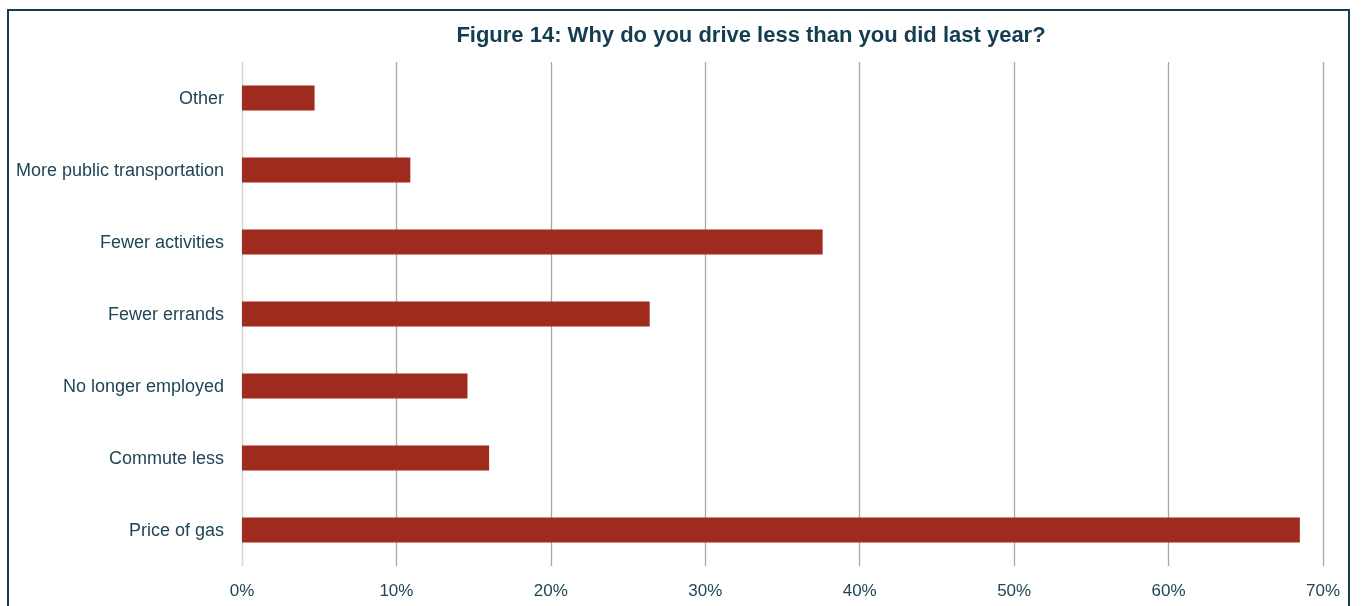 The width and height of the screenshot is (1361, 606). I want to click on y-tick-label: Commute less, so click(166, 458).